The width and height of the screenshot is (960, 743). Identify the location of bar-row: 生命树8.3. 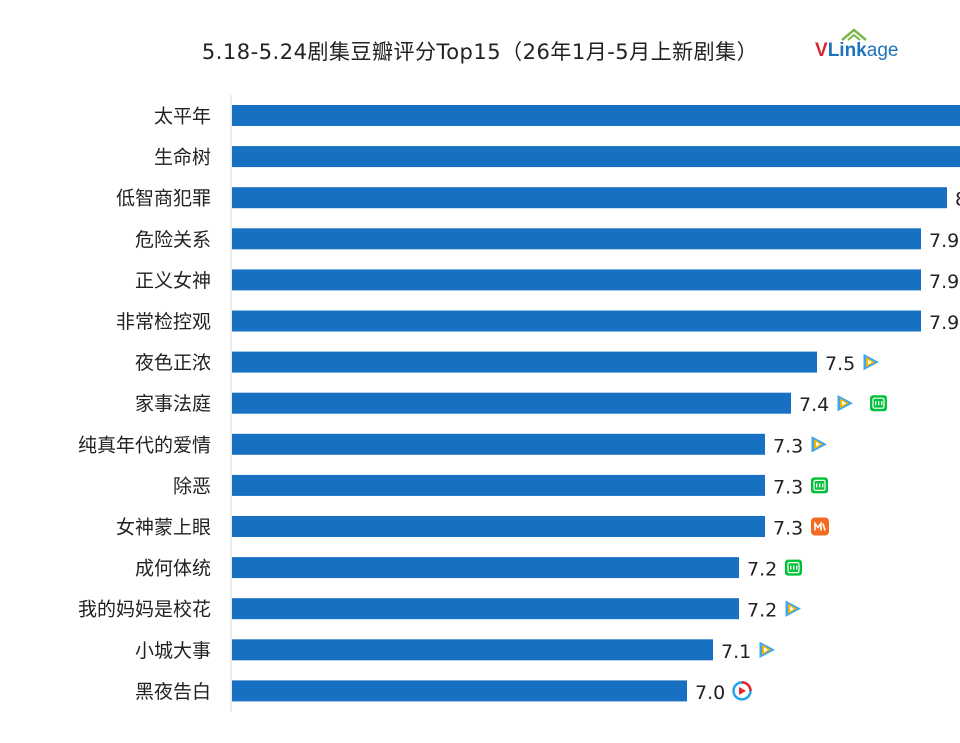
(557, 157).